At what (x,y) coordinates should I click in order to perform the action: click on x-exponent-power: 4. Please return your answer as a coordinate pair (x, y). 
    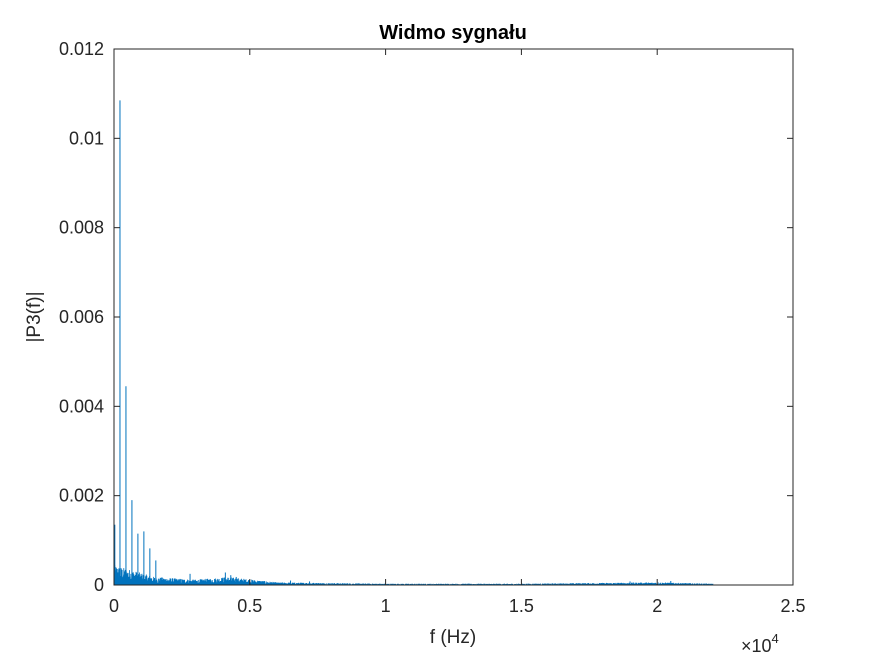
    Looking at the image, I should click on (775, 638).